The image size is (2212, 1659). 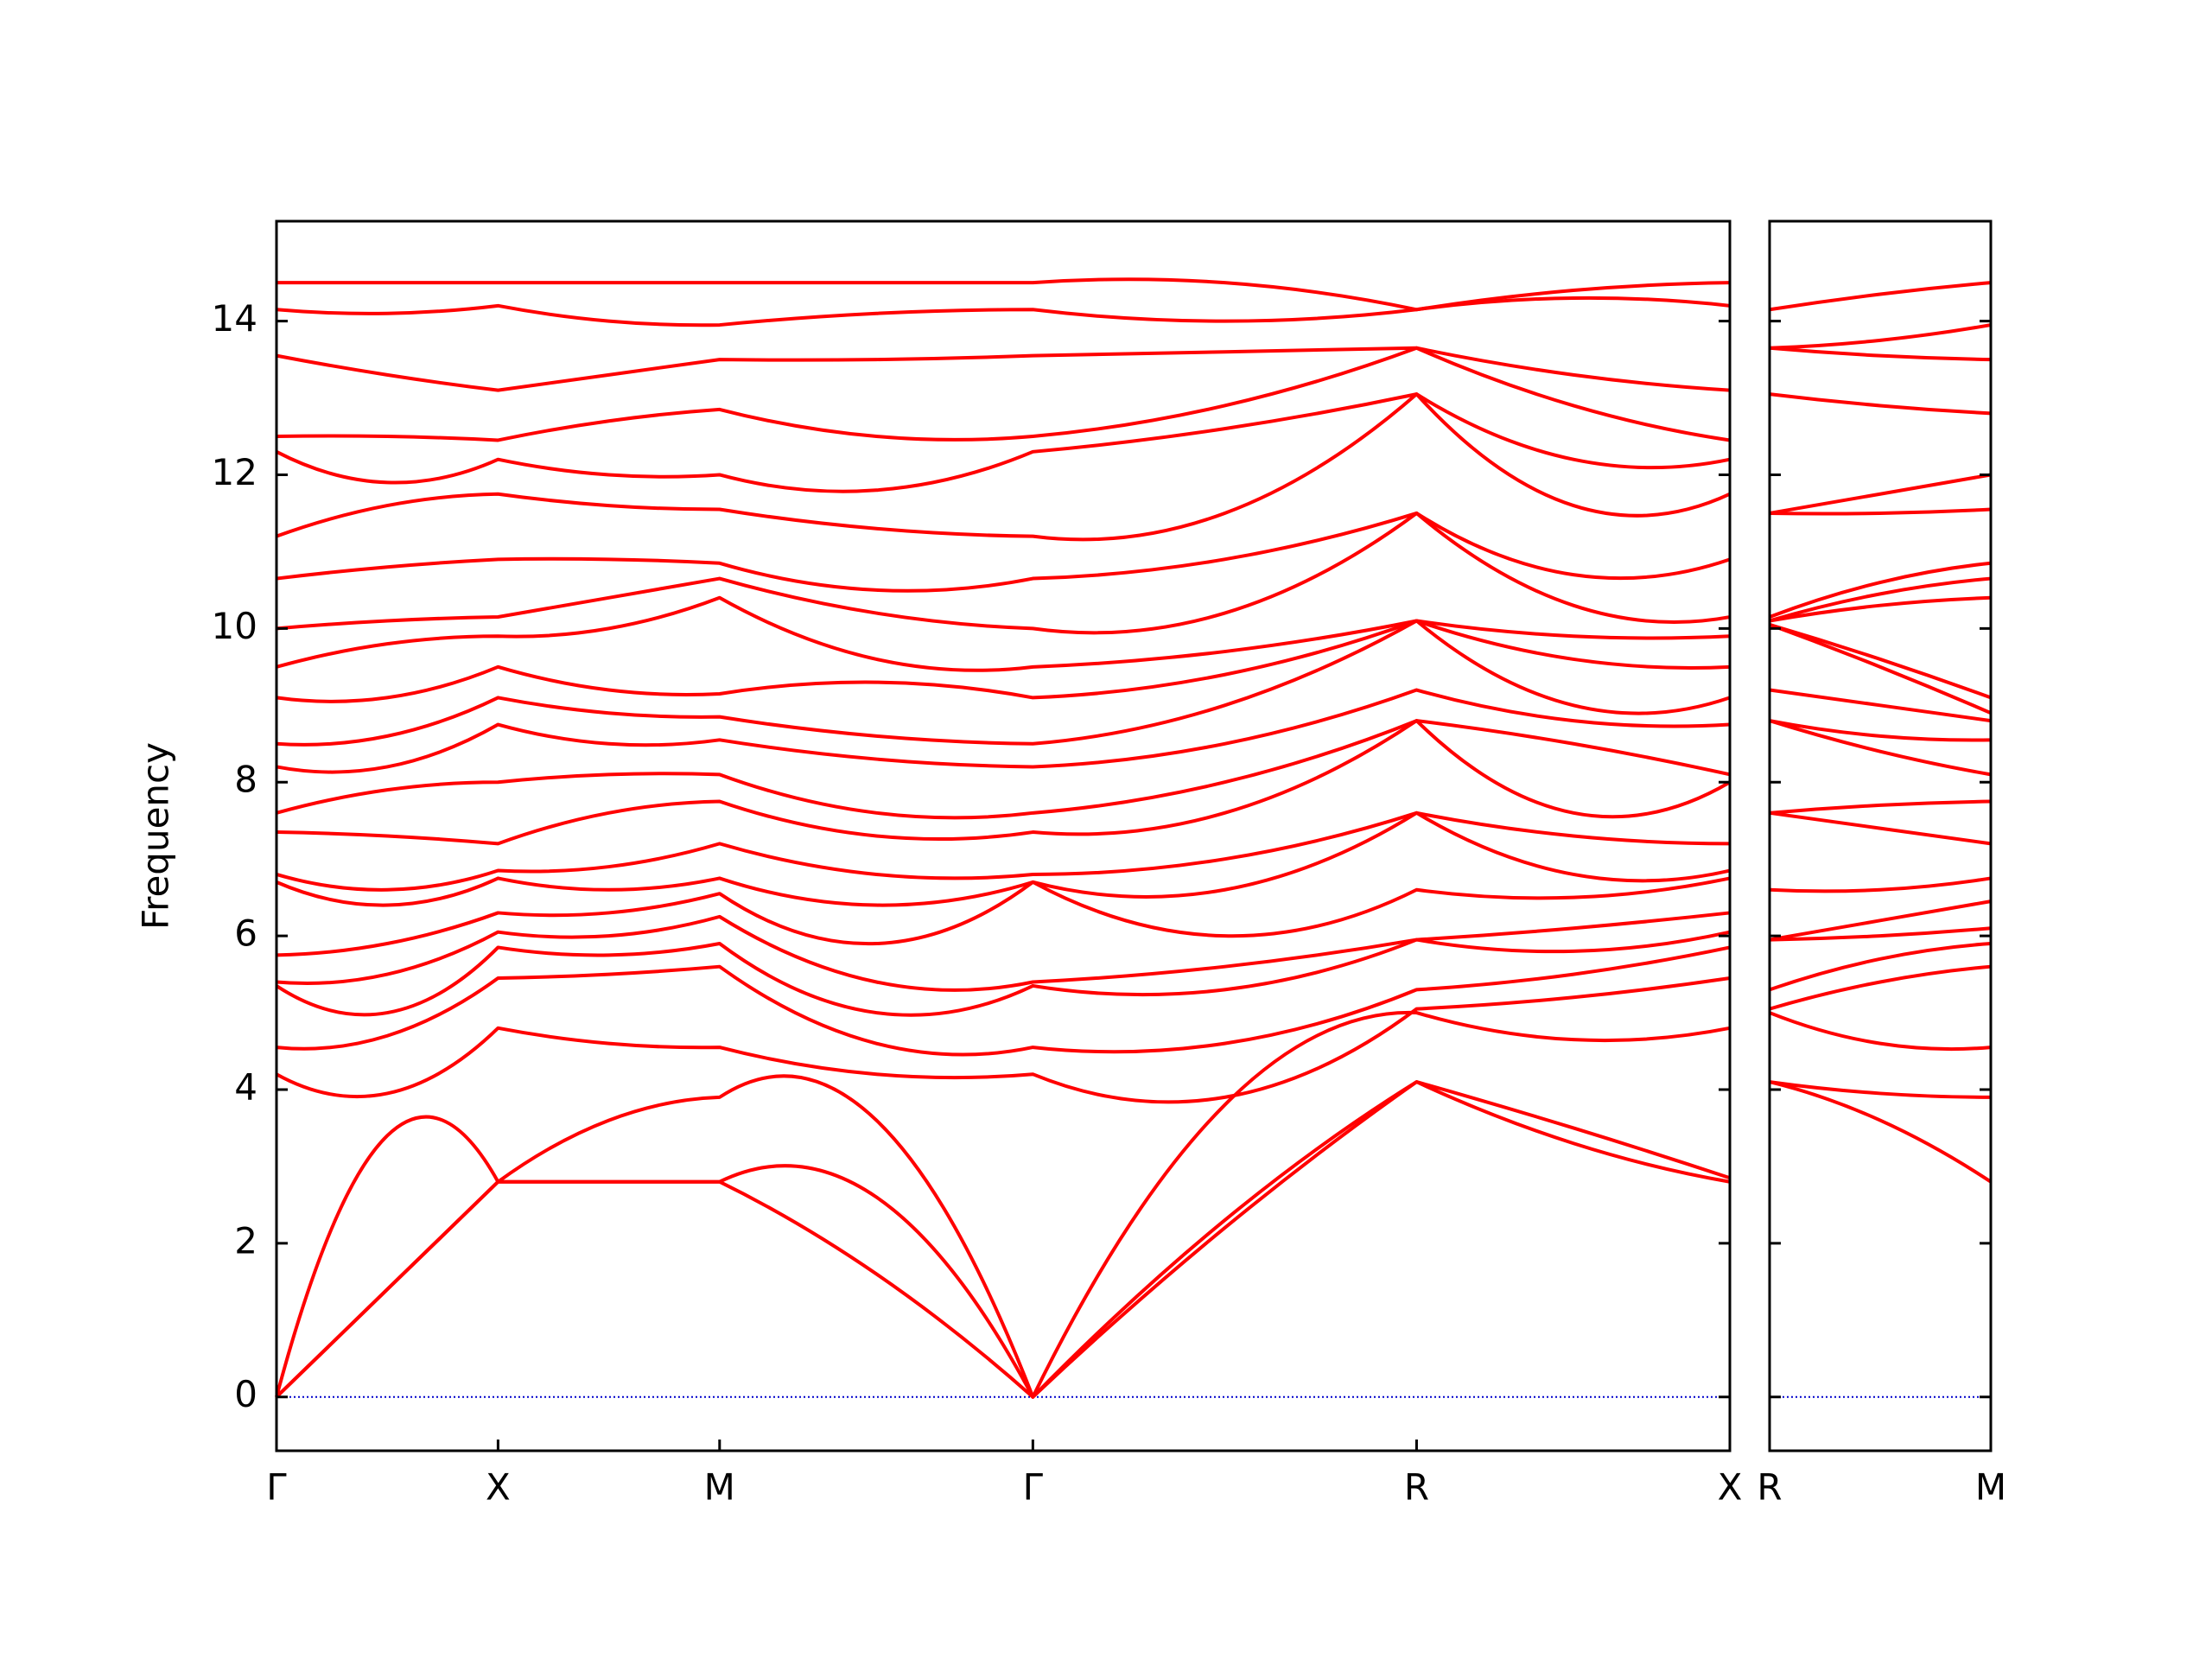 What do you see at coordinates (245, 1086) in the screenshot?
I see `y-tick-label: 4` at bounding box center [245, 1086].